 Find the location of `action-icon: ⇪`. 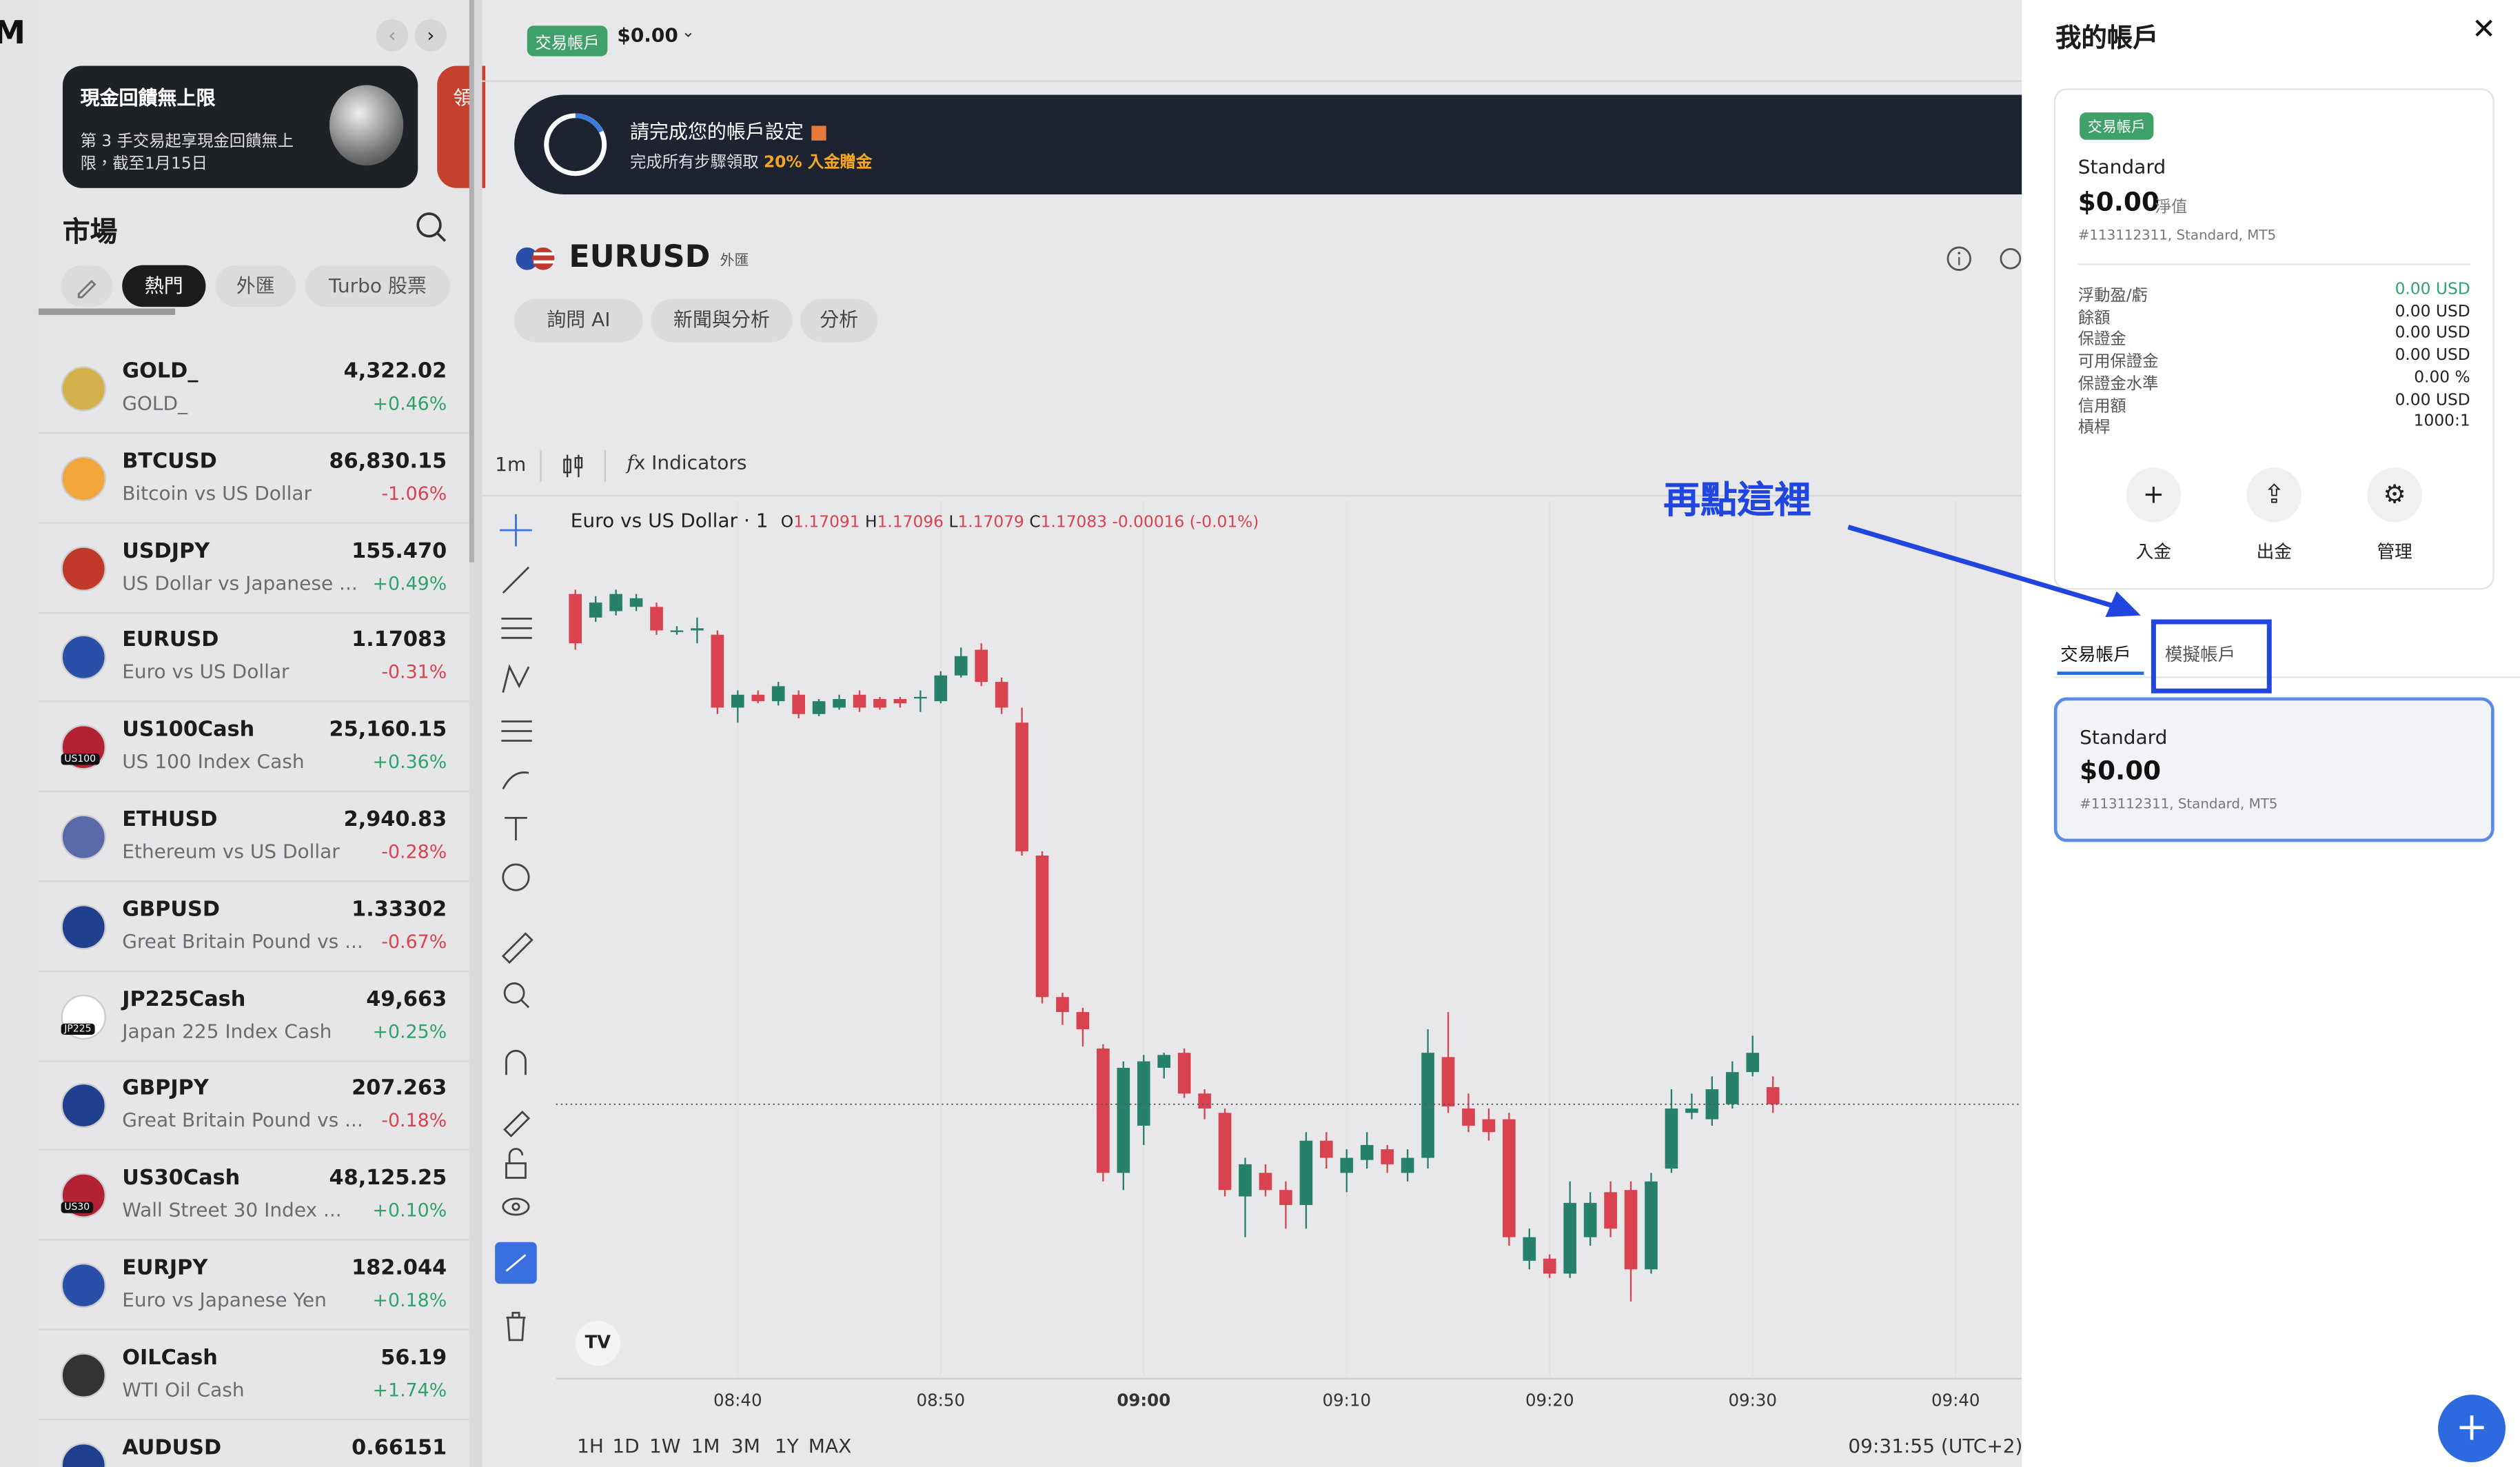

action-icon: ⇪ is located at coordinates (2273, 495).